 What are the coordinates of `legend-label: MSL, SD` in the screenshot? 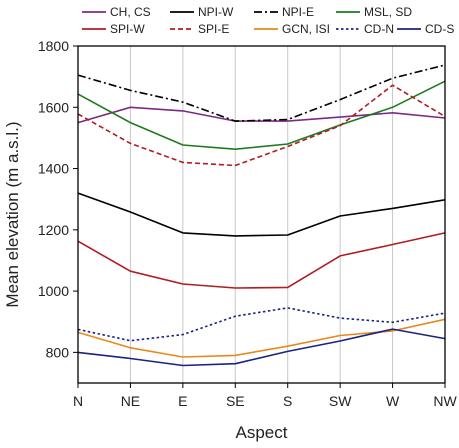 It's located at (388, 12).